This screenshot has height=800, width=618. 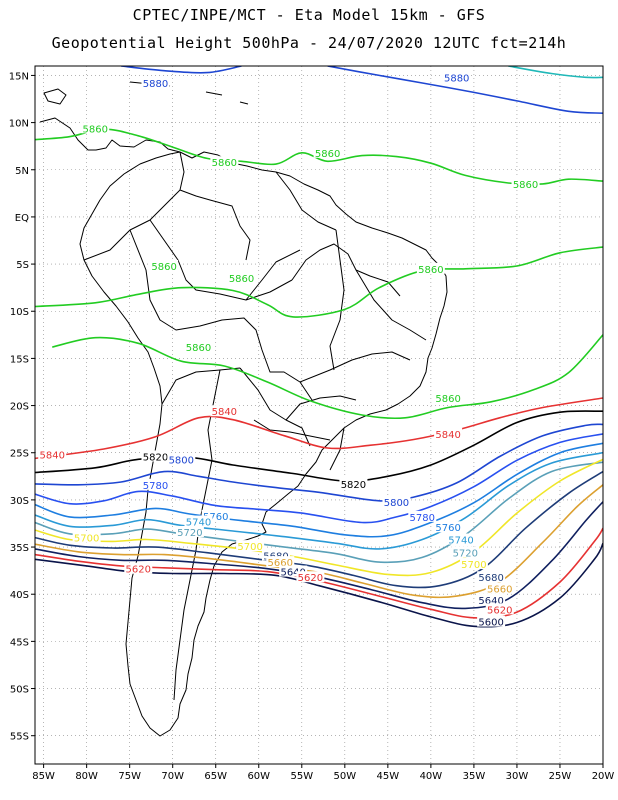 I want to click on lat-tick-label: 25S, so click(x=19, y=454).